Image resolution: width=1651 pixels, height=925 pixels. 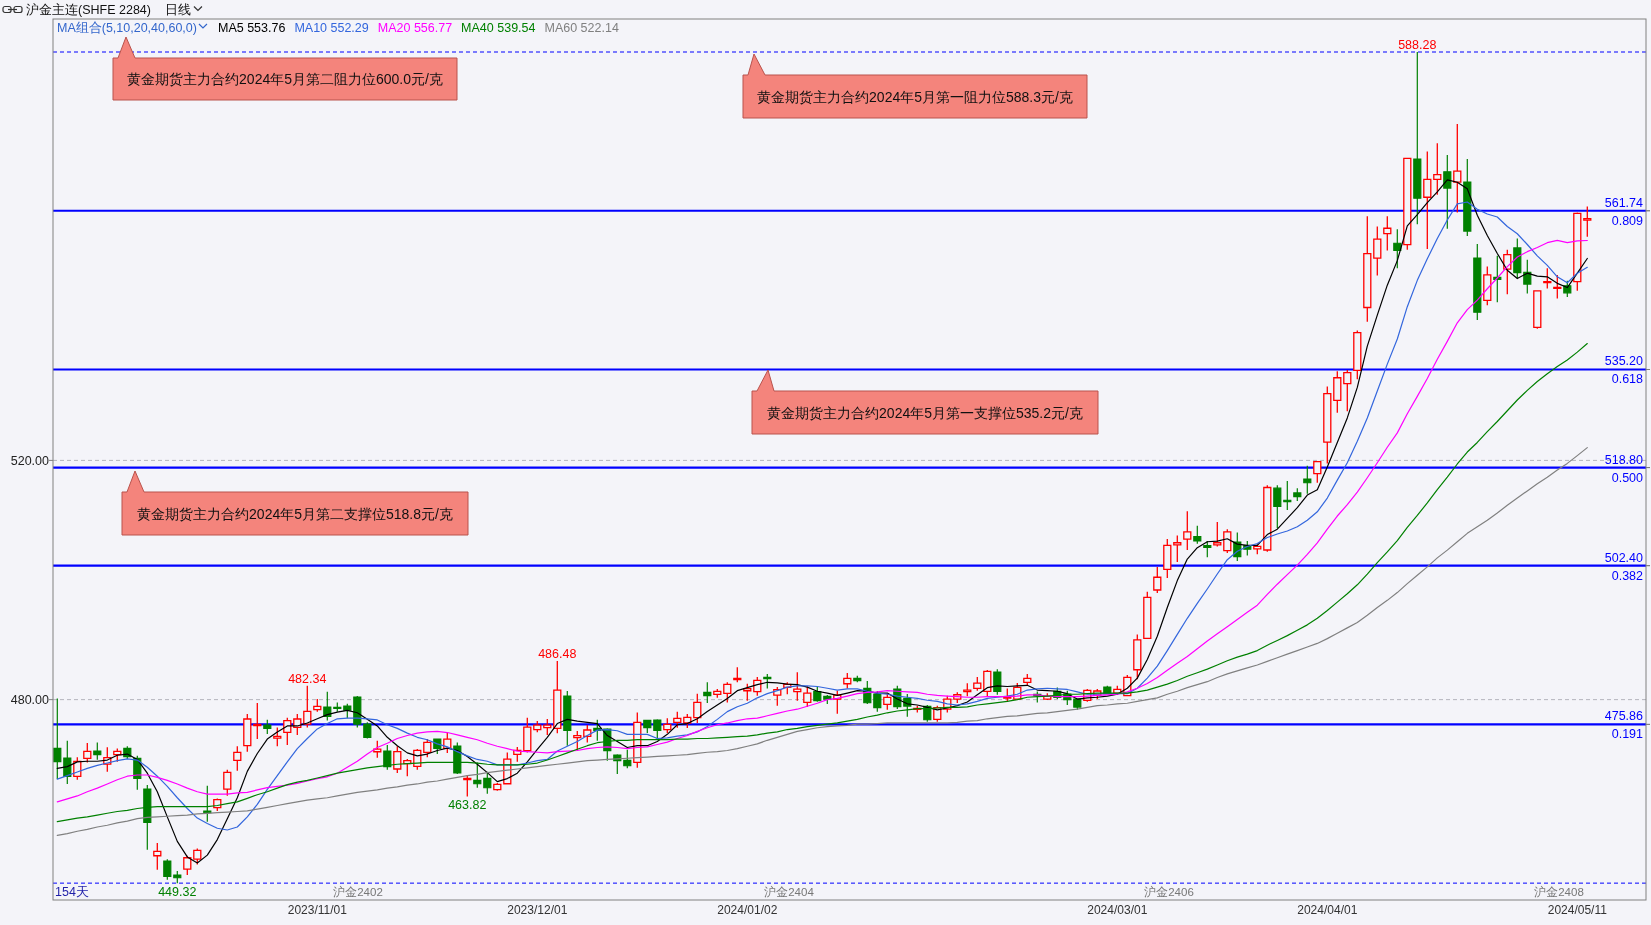 I want to click on annotation: 154天, so click(x=72, y=892).